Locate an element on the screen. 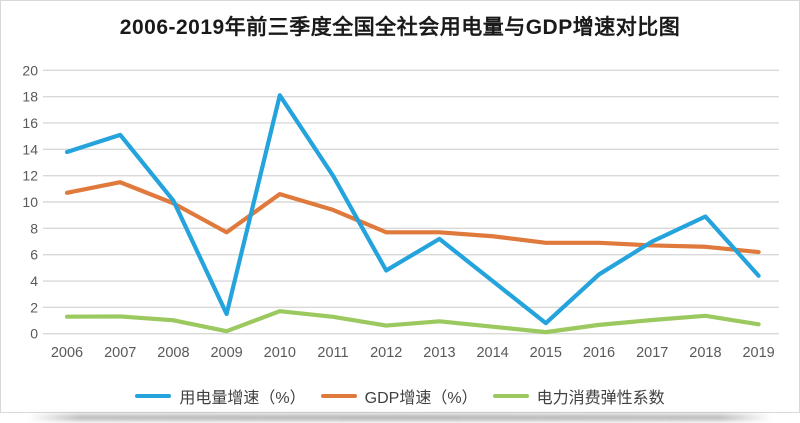  legend-swatch-elasticity-icon is located at coordinates (510, 396).